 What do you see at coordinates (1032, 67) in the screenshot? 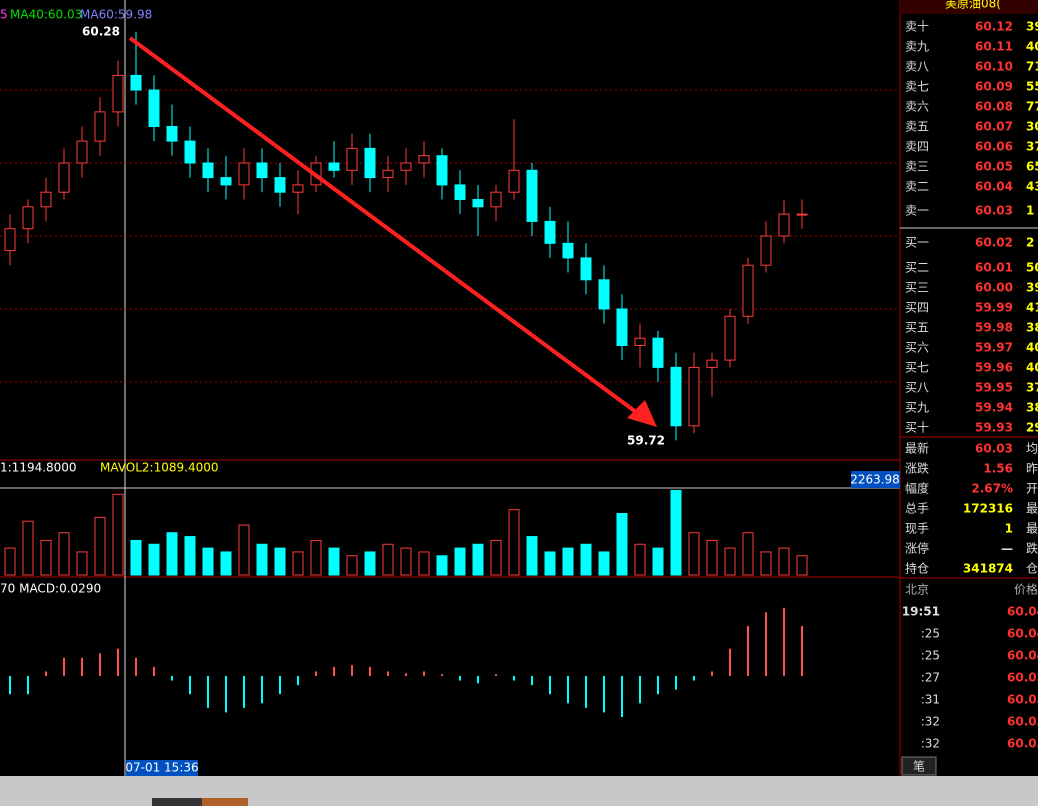
I see `book-volume: 71` at bounding box center [1032, 67].